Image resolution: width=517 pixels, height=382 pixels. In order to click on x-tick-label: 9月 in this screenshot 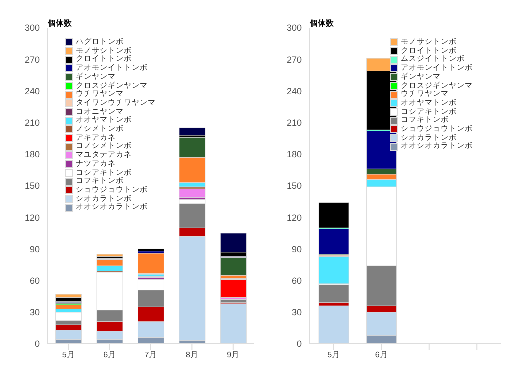, I will do `click(233, 355)`.